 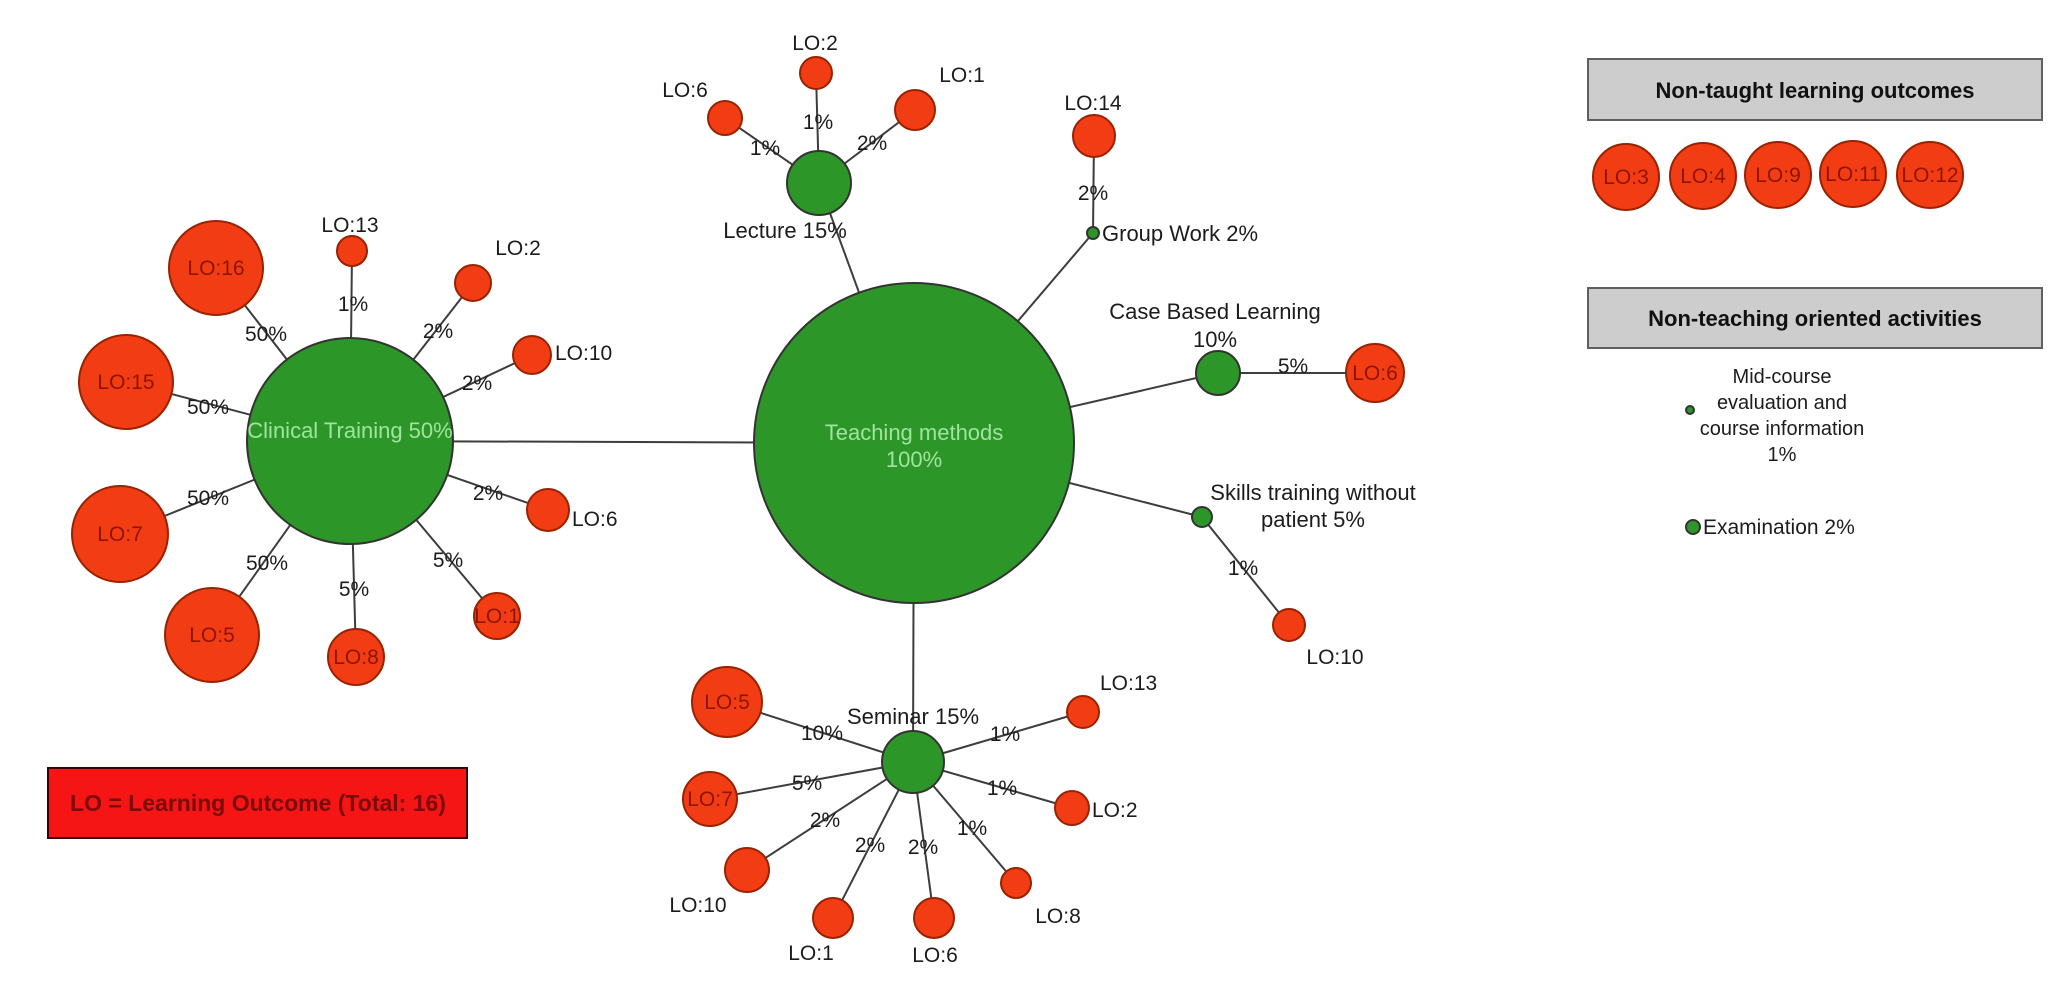 I want to click on group-work-dot, so click(x=1093, y=233).